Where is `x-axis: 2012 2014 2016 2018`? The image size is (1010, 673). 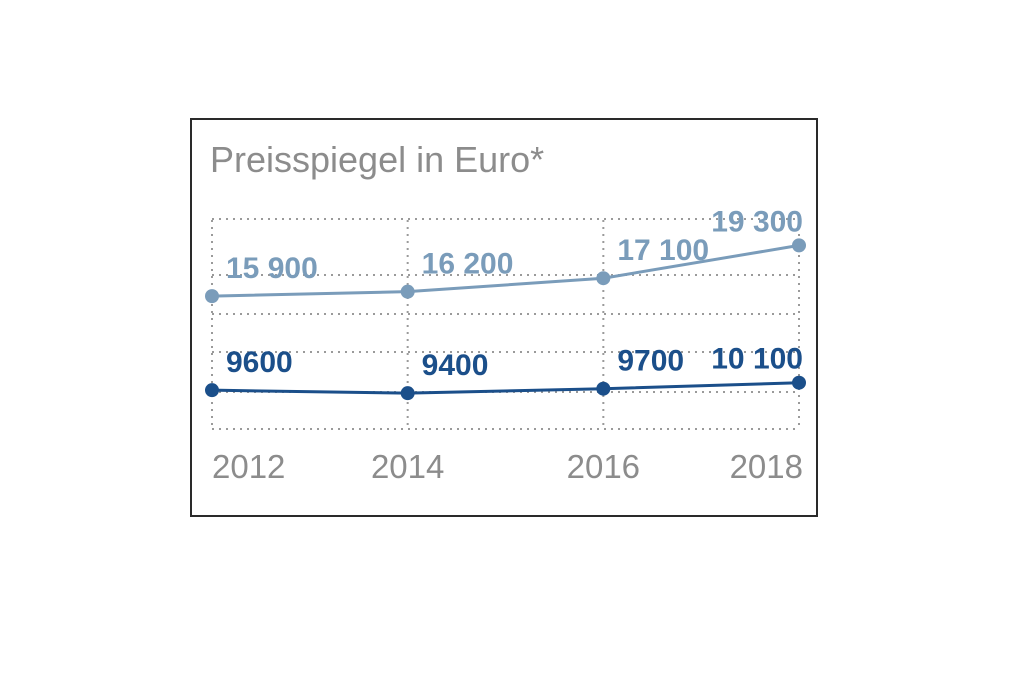
x-axis: 2012 2014 2016 2018 is located at coordinates (507, 466).